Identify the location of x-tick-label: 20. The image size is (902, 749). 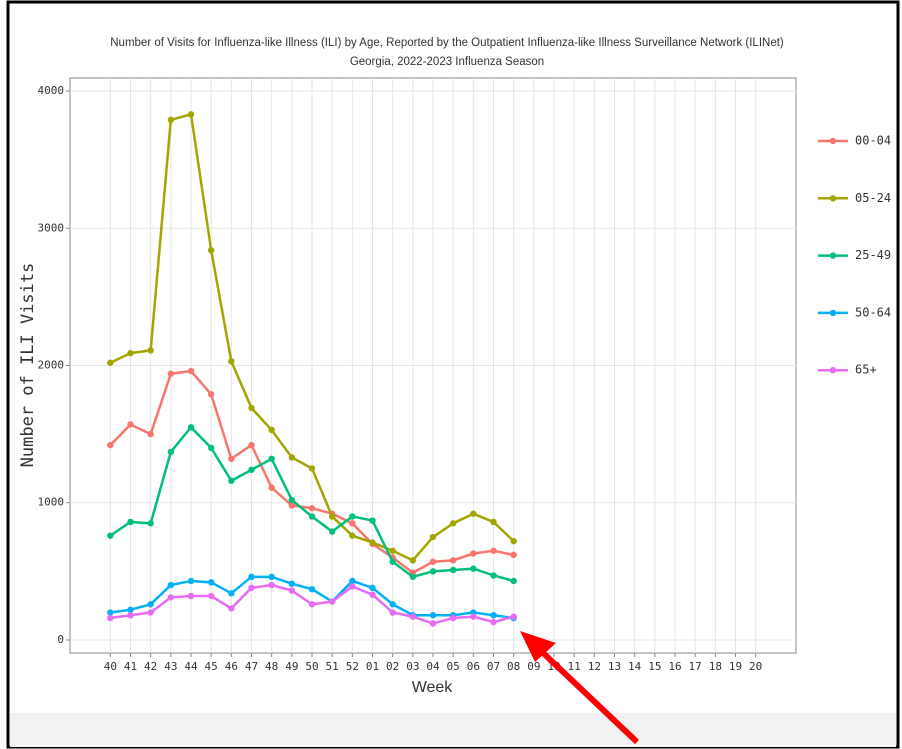
(755, 666).